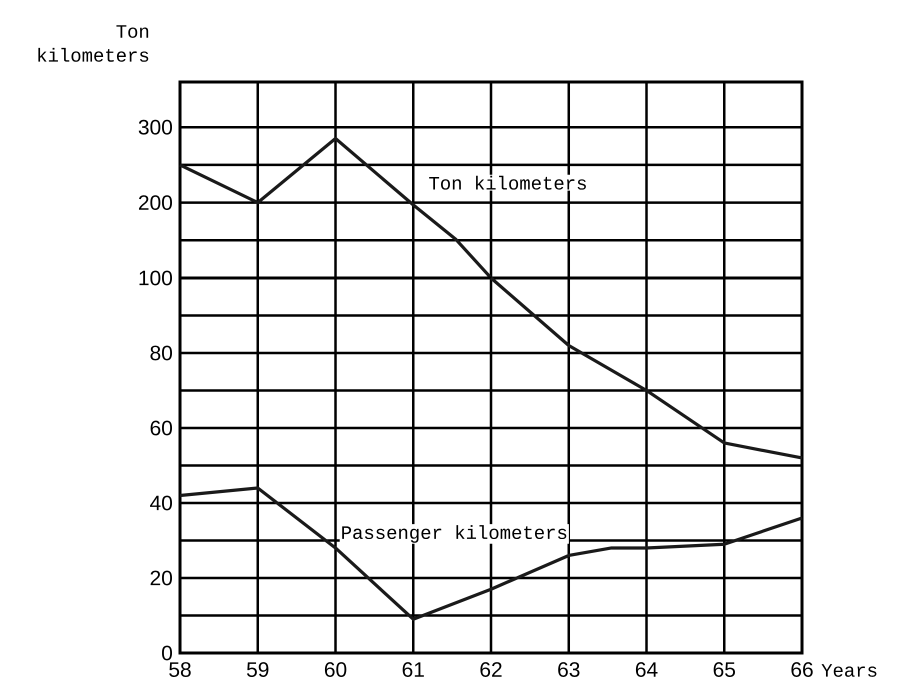  What do you see at coordinates (647, 669) in the screenshot?
I see `x-tick-label: 64` at bounding box center [647, 669].